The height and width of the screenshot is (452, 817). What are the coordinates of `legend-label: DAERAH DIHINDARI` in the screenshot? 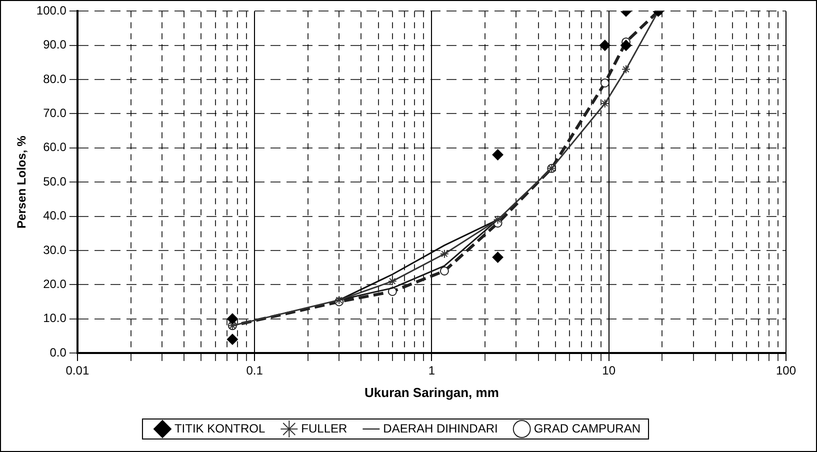 It's located at (440, 428).